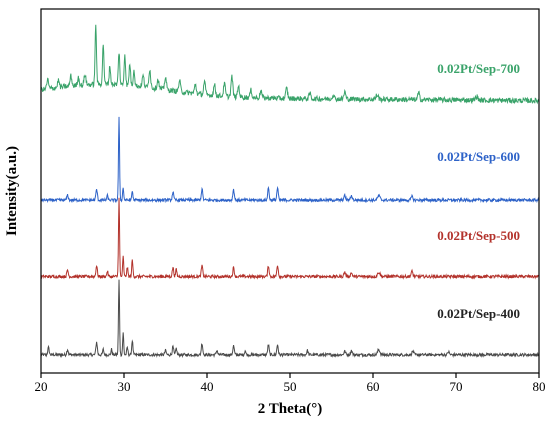  I want to click on series-label-1: 0.02Pt/Sep-400, so click(478, 313).